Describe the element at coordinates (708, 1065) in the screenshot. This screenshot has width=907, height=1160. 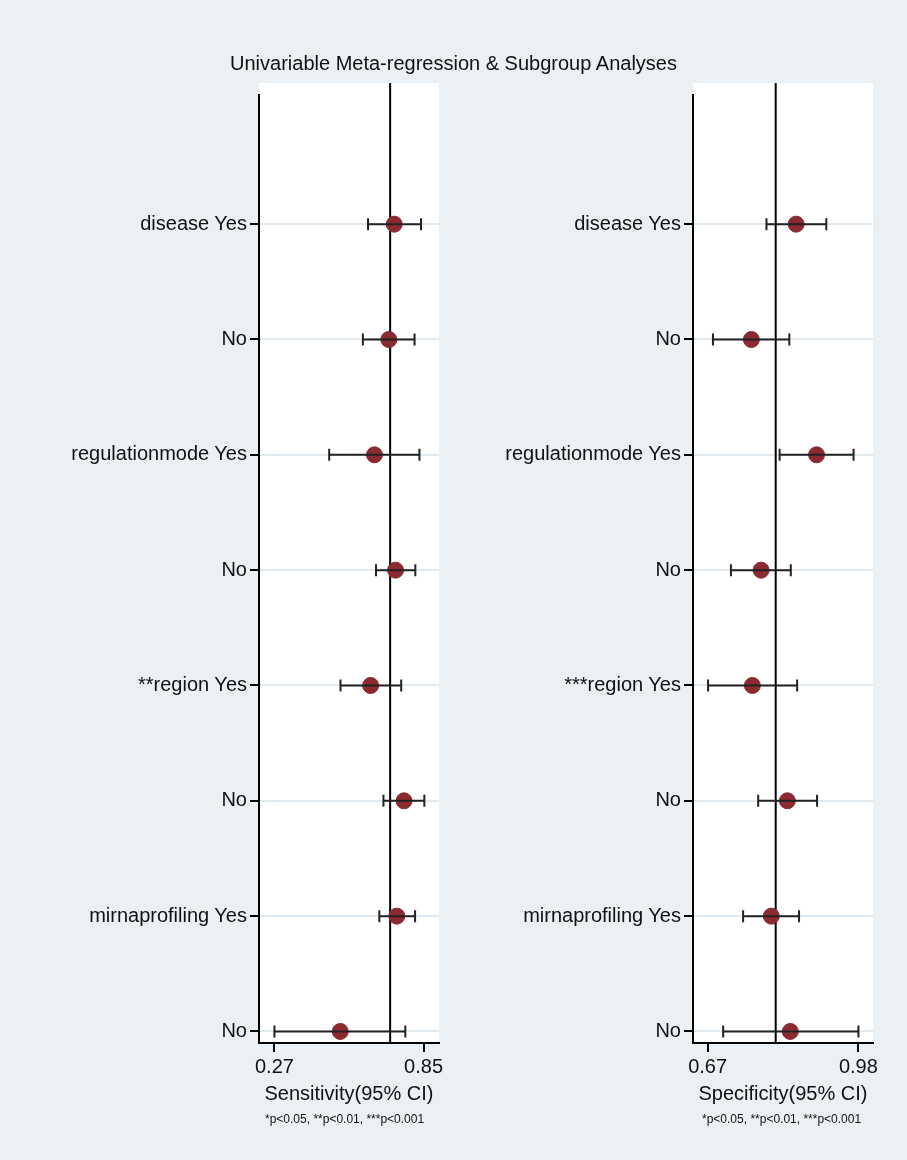
I see `x-tick-label: 0.67` at that location.